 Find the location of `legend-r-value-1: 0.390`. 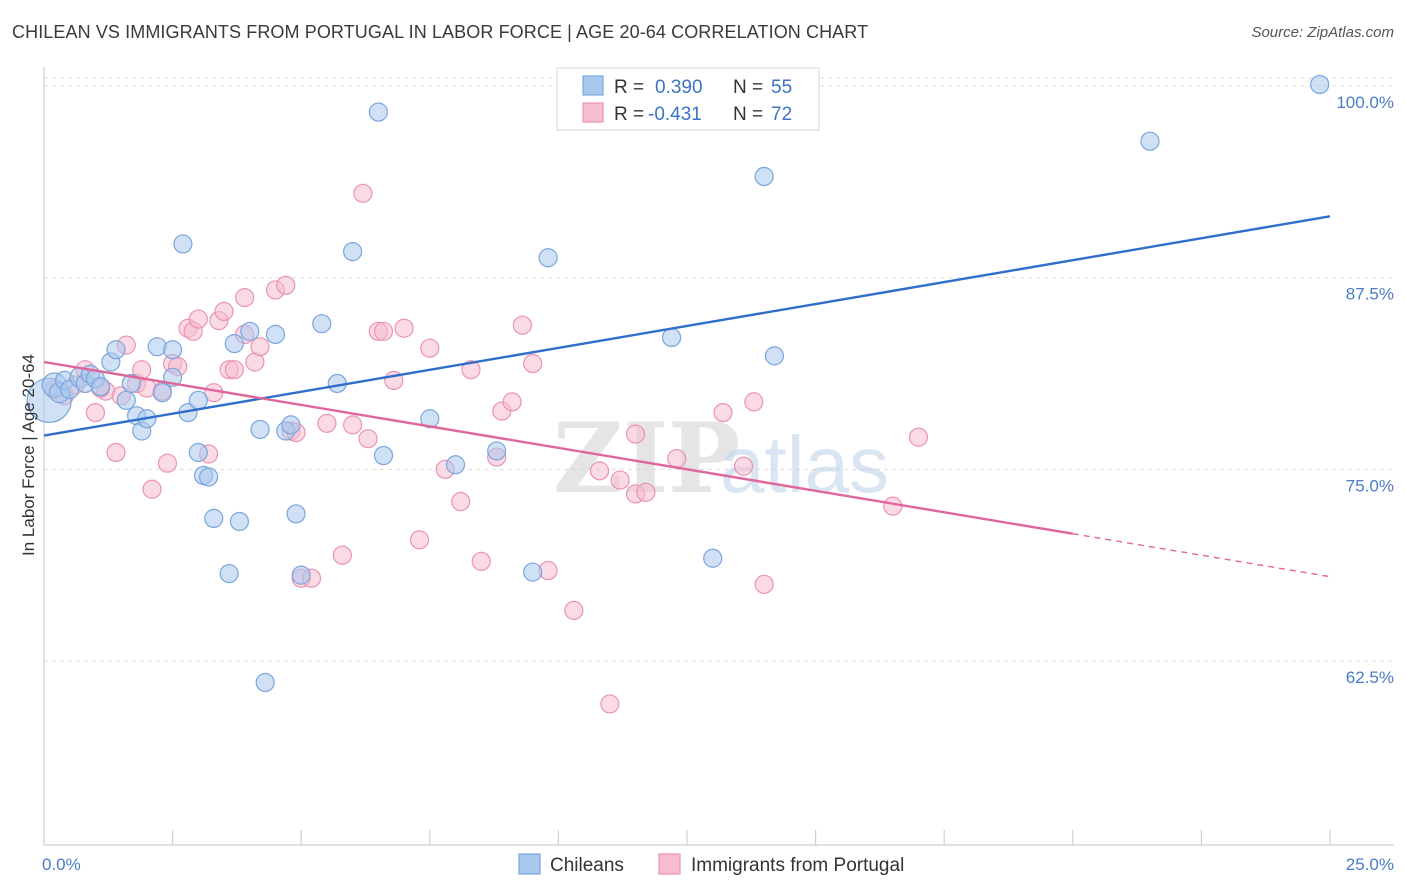

legend-r-value-1: 0.390 is located at coordinates (679, 87).